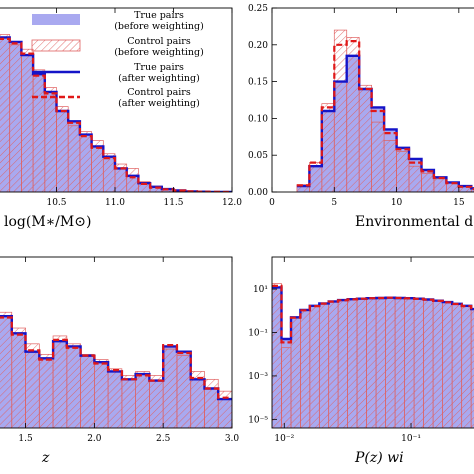 This screenshot has height=474, width=474. I want to click on x-tick-label: 2.5, so click(163, 439).